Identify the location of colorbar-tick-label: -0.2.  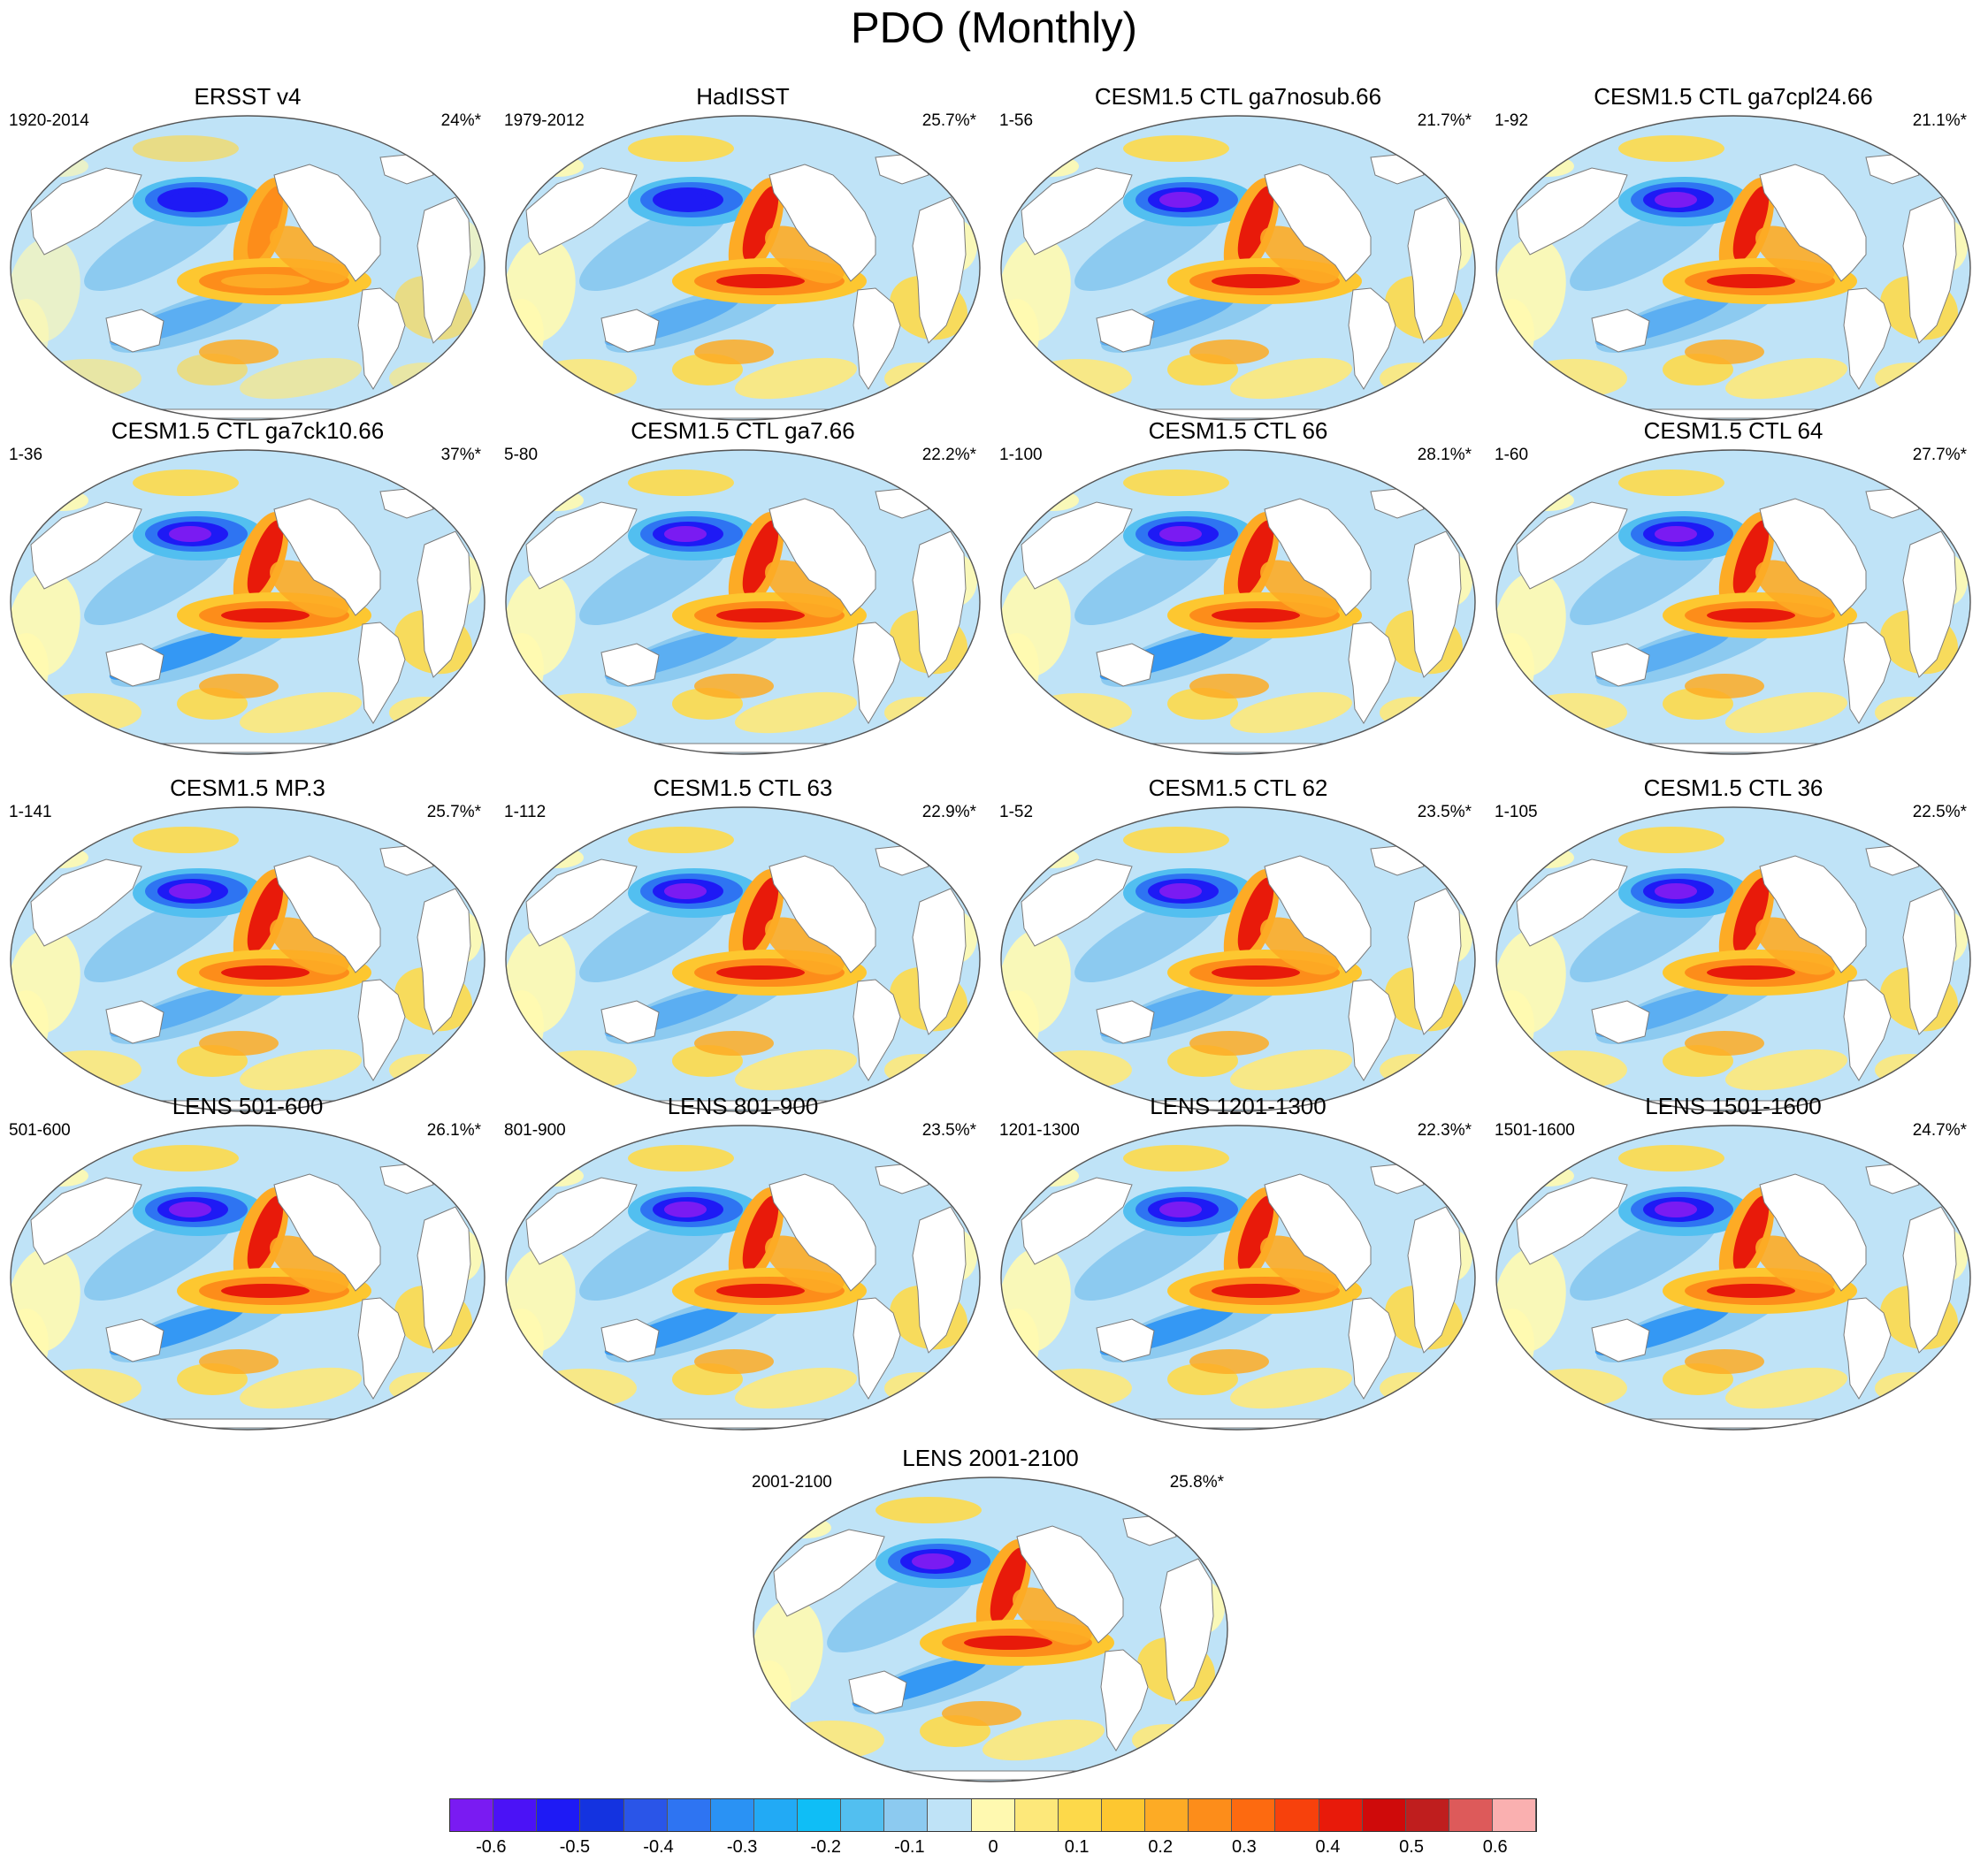
(825, 1847).